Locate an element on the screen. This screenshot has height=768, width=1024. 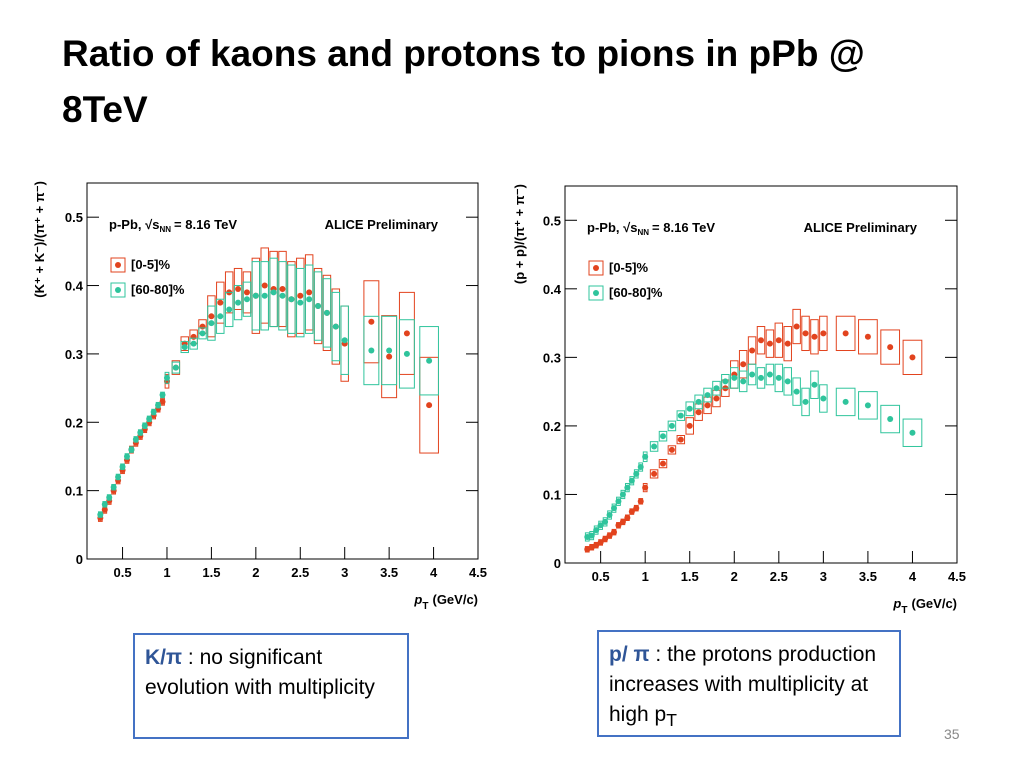
x-label-sub: T is located at coordinates (425, 606).